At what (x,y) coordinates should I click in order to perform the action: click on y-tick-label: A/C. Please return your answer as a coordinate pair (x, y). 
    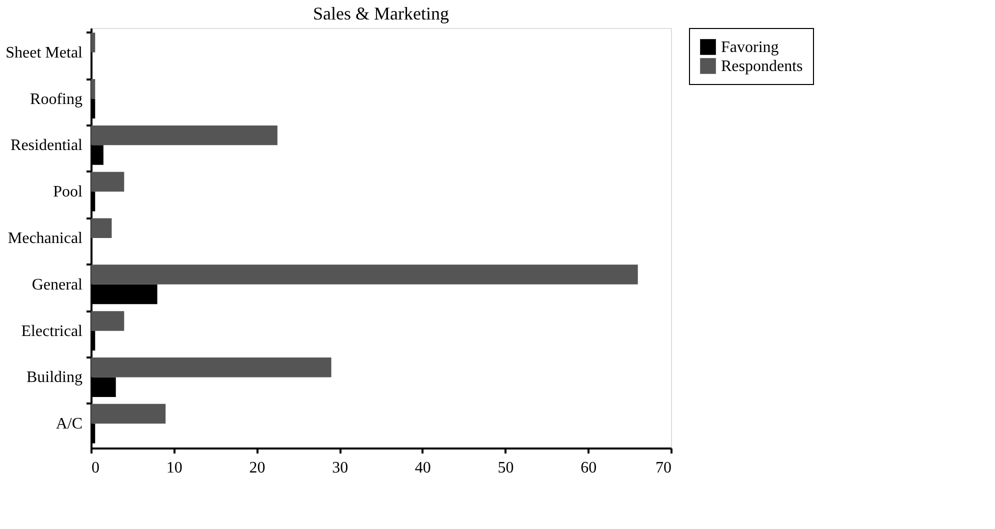
    Looking at the image, I should click on (69, 424).